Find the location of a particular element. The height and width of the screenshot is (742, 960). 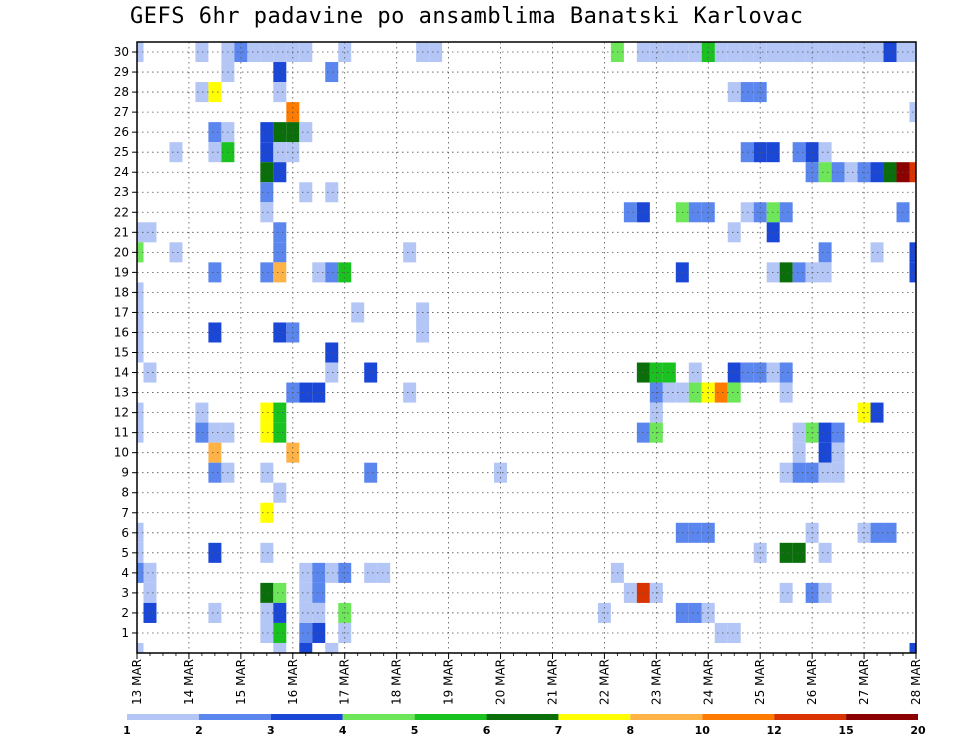

y-tick-label: 23 is located at coordinates (121, 192).